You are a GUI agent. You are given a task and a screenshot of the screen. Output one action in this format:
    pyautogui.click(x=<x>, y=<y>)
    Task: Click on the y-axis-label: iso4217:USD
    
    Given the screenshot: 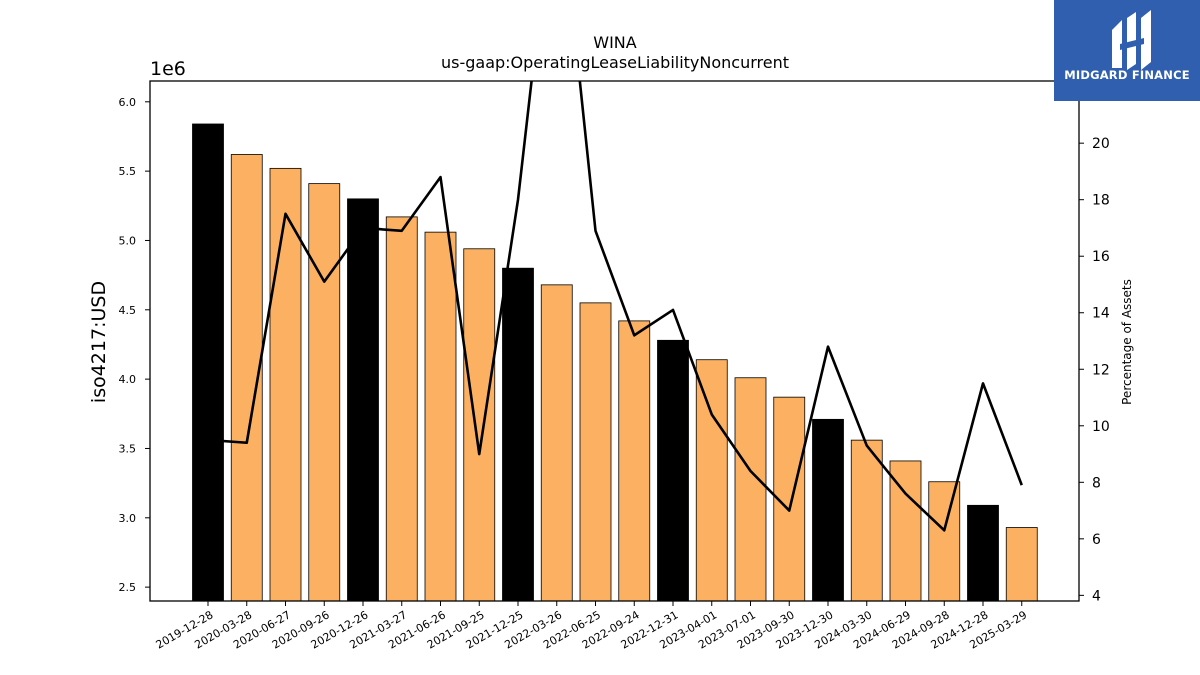 What is the action you would take?
    pyautogui.click(x=99, y=342)
    